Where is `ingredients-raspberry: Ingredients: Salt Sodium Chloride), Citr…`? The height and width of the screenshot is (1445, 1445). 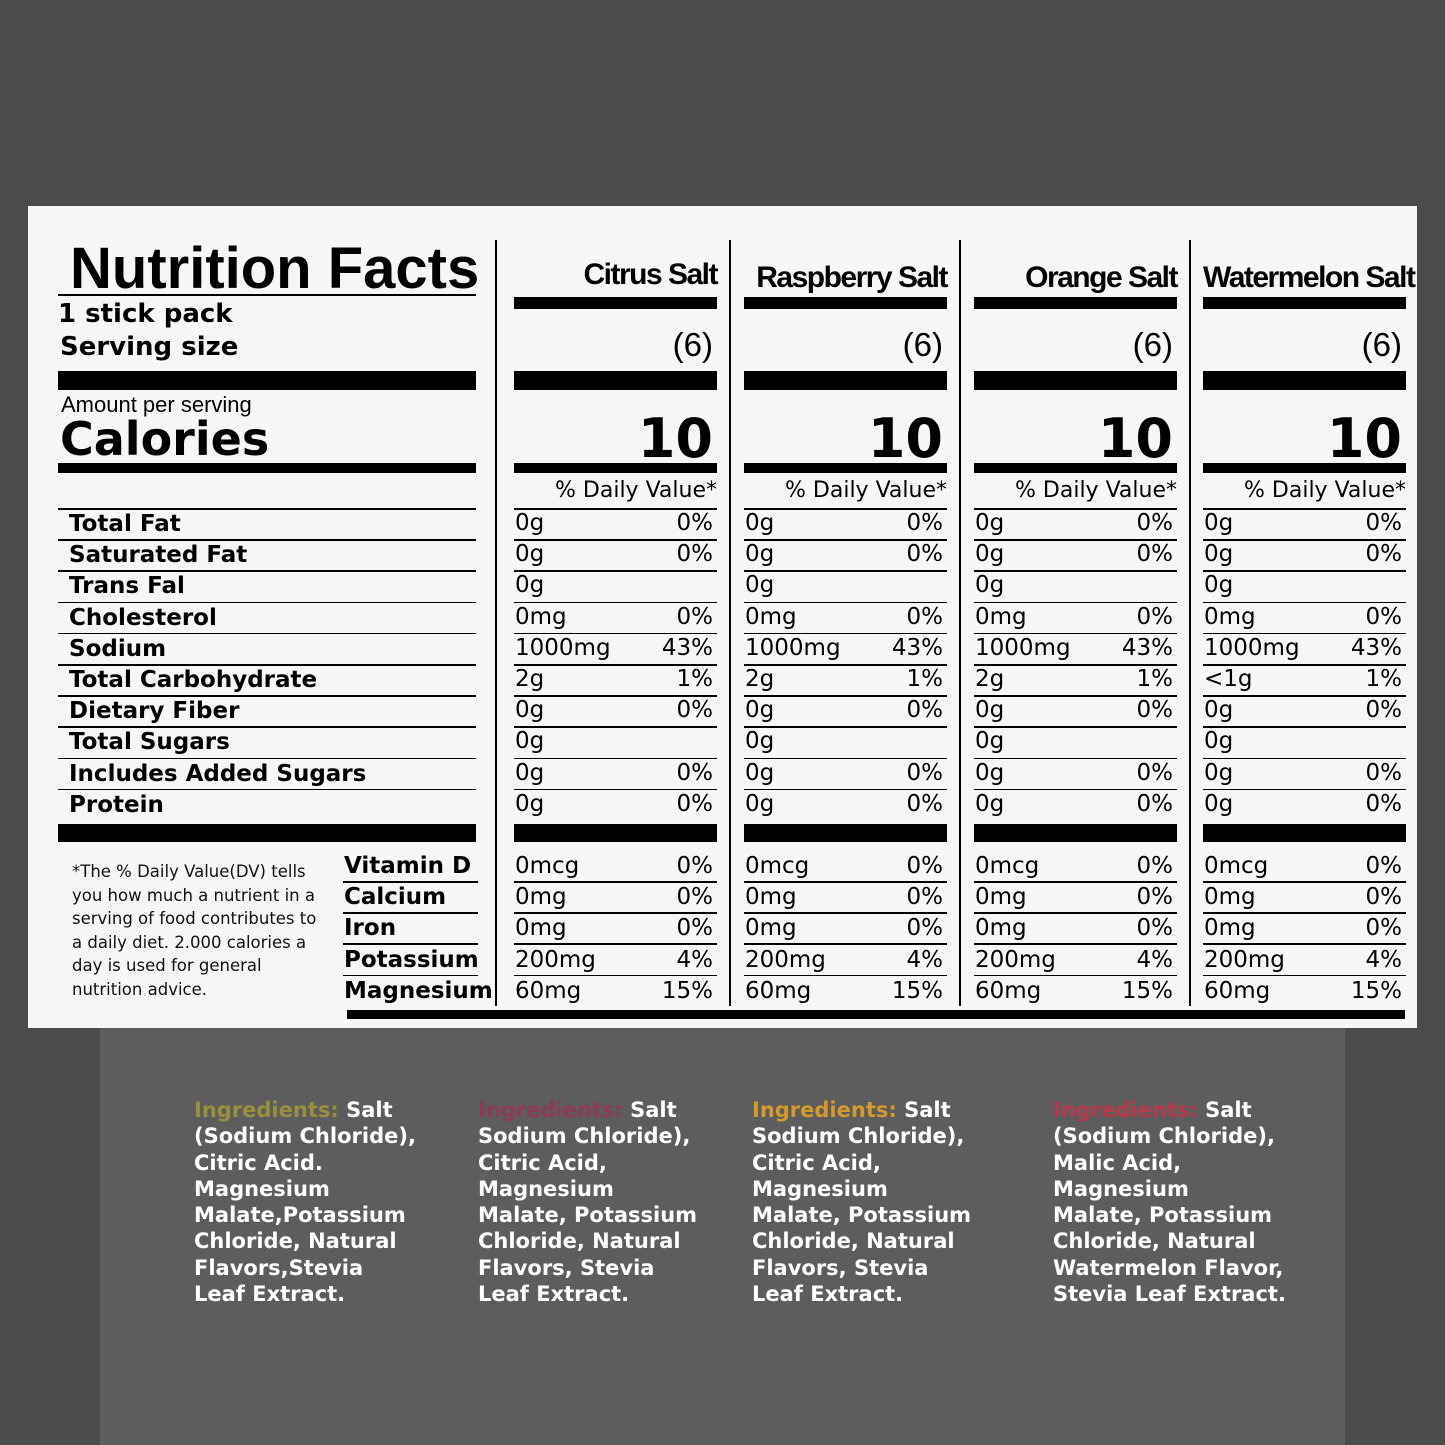
ingredients-raspberry: Ingredients: Salt Sodium Chloride), Citr… is located at coordinates (587, 1202).